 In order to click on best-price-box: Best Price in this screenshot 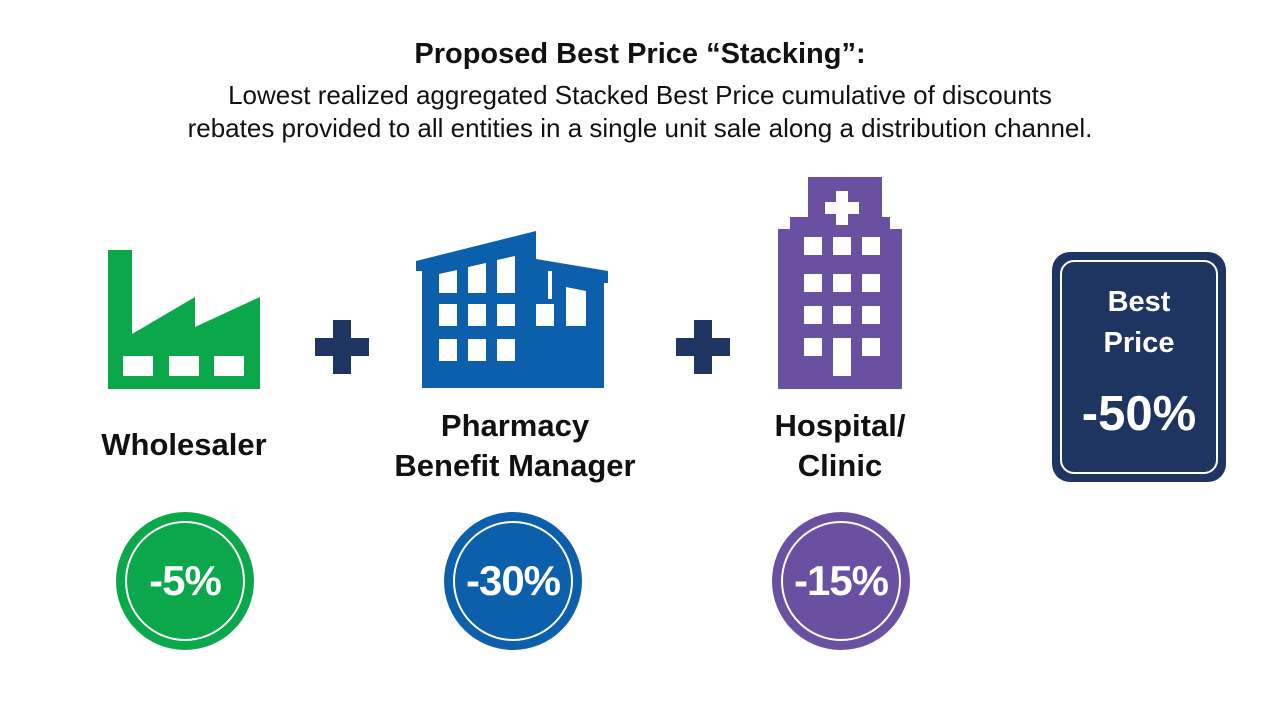, I will do `click(1139, 367)`.